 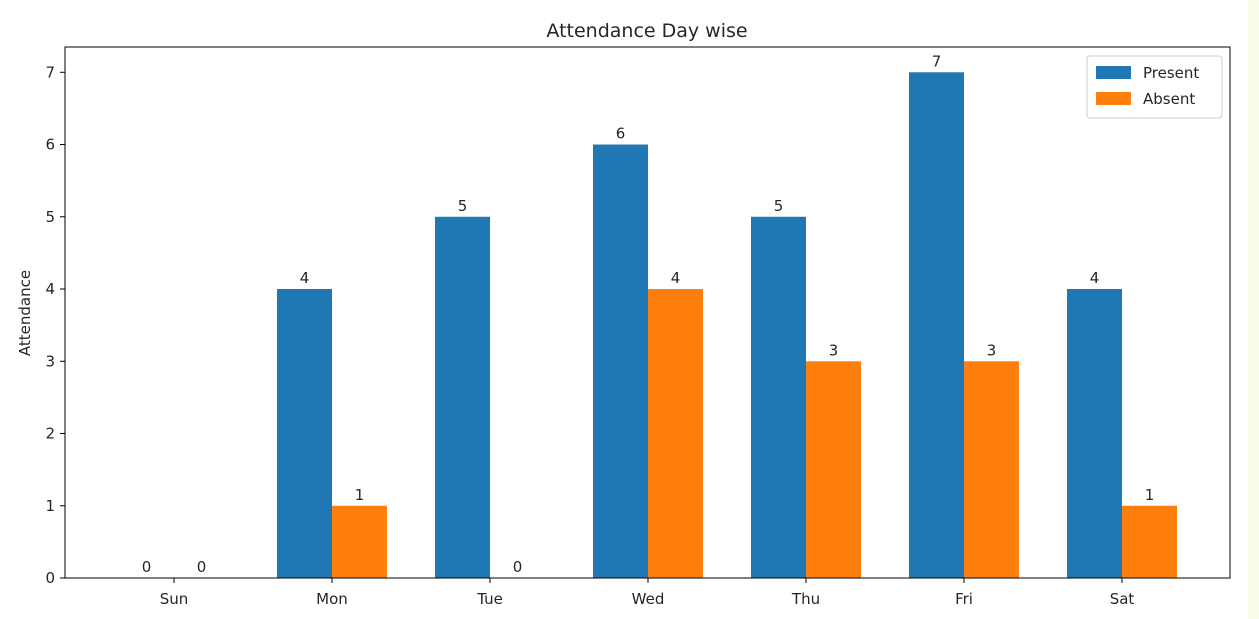 What do you see at coordinates (992, 350) in the screenshot?
I see `data-label-absent-fri: 3` at bounding box center [992, 350].